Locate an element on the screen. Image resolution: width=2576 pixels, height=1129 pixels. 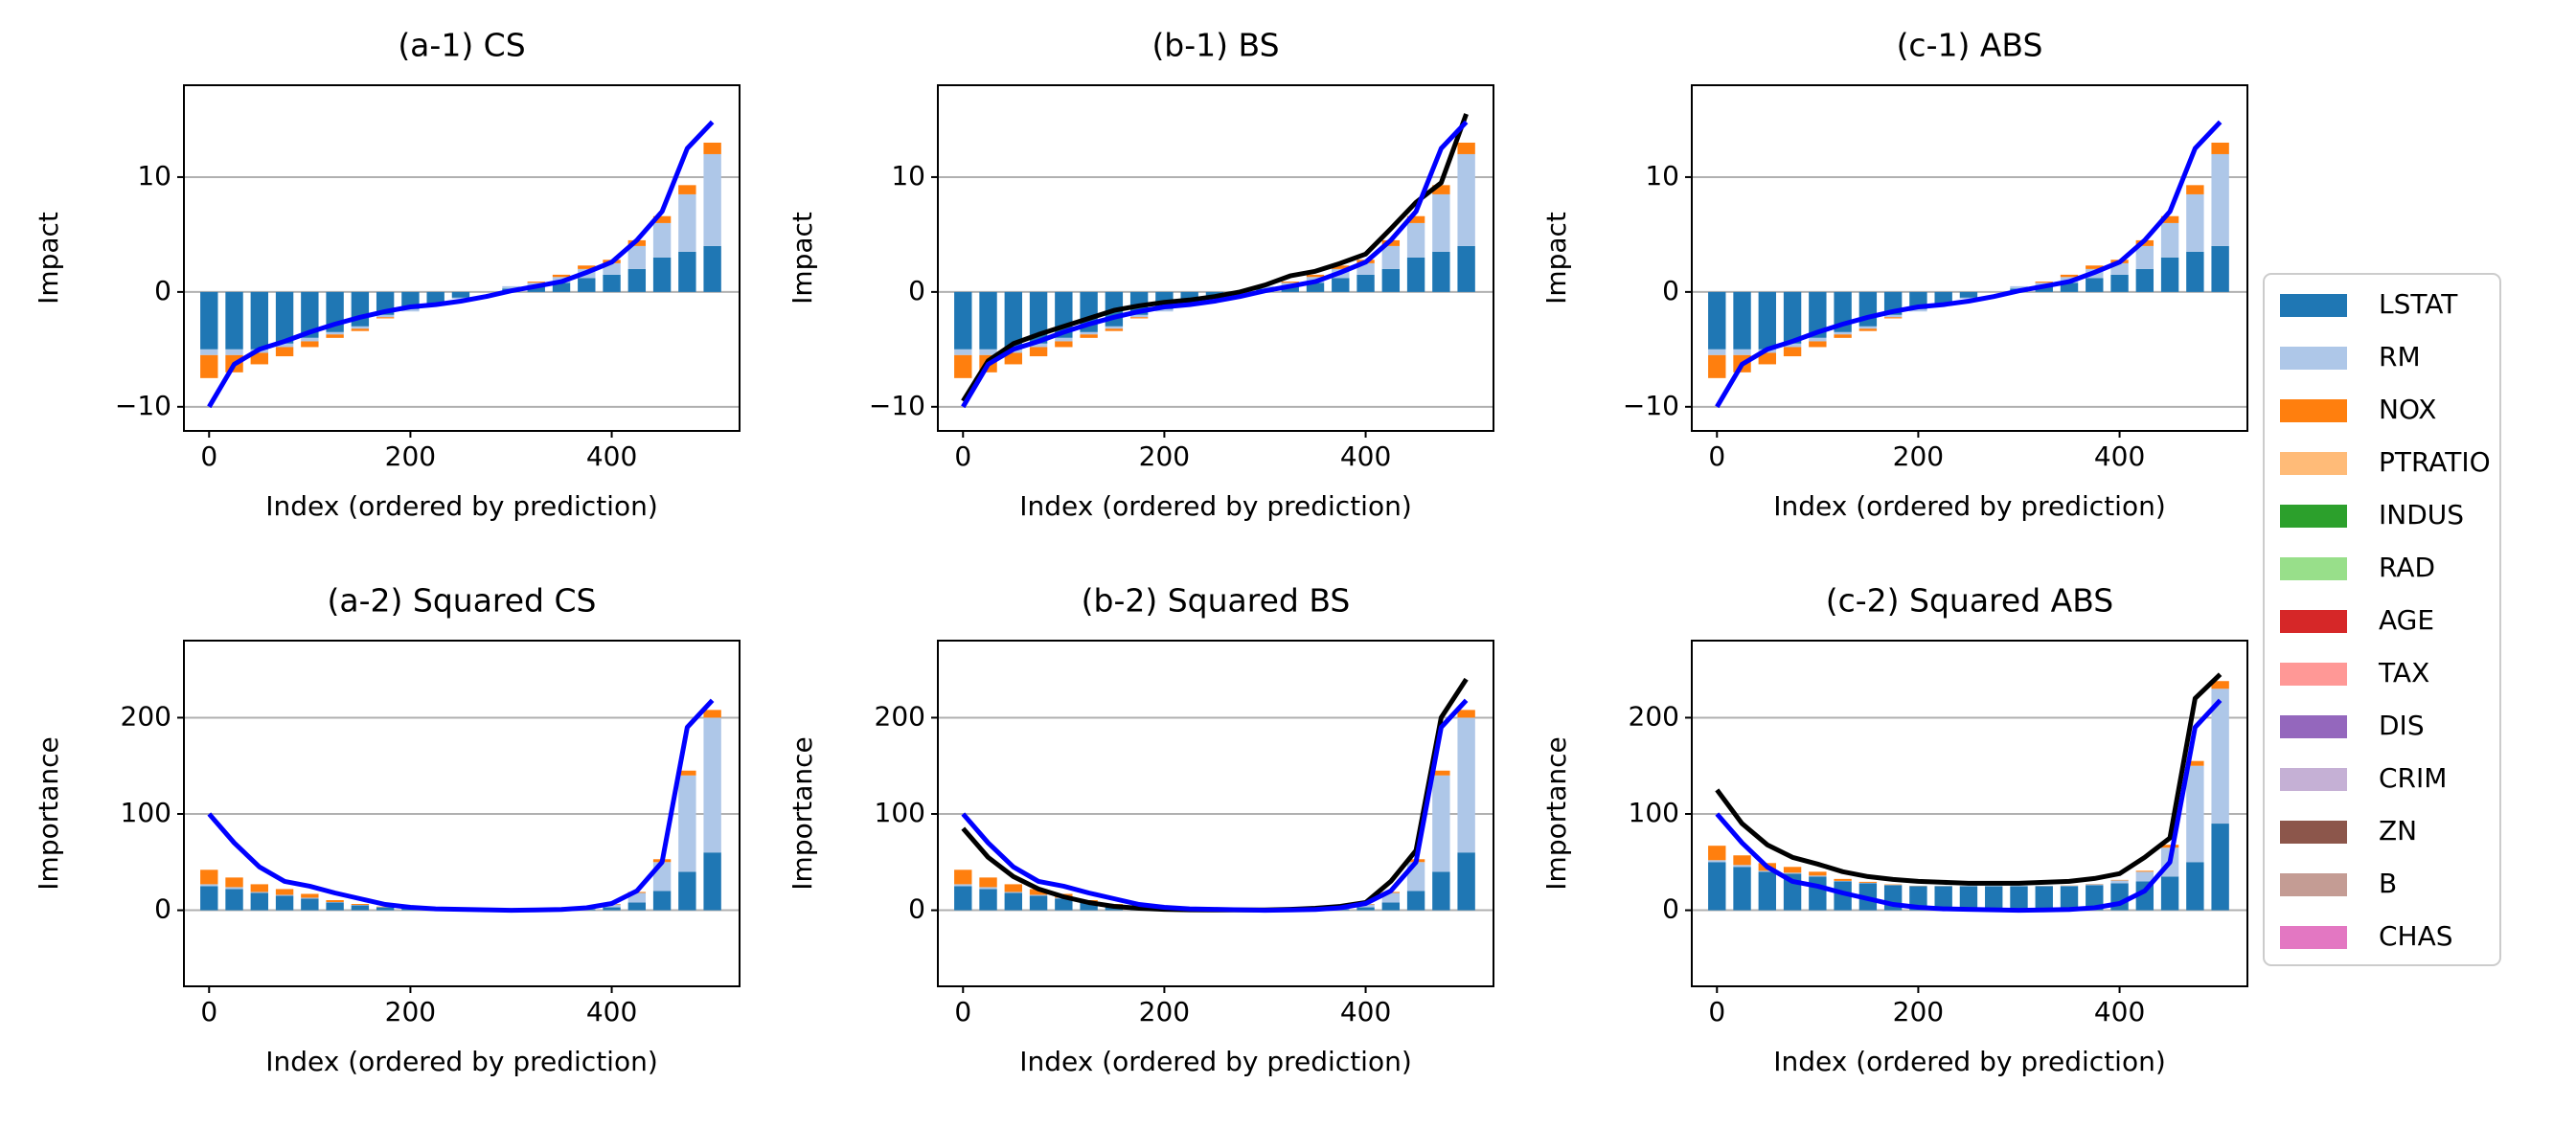
x-axis-label: Index (ordered by prediction) is located at coordinates (1969, 506).